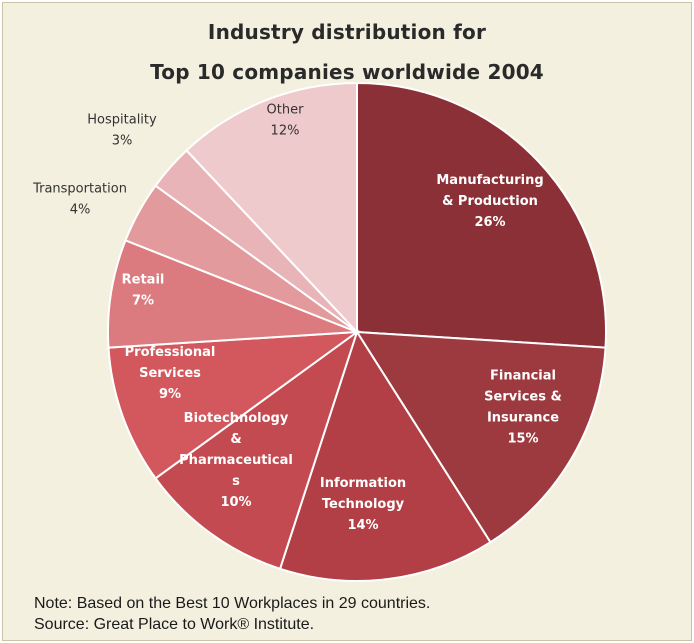  What do you see at coordinates (79, 200) in the screenshot?
I see `slice-label-transportation: Transportation 4%` at bounding box center [79, 200].